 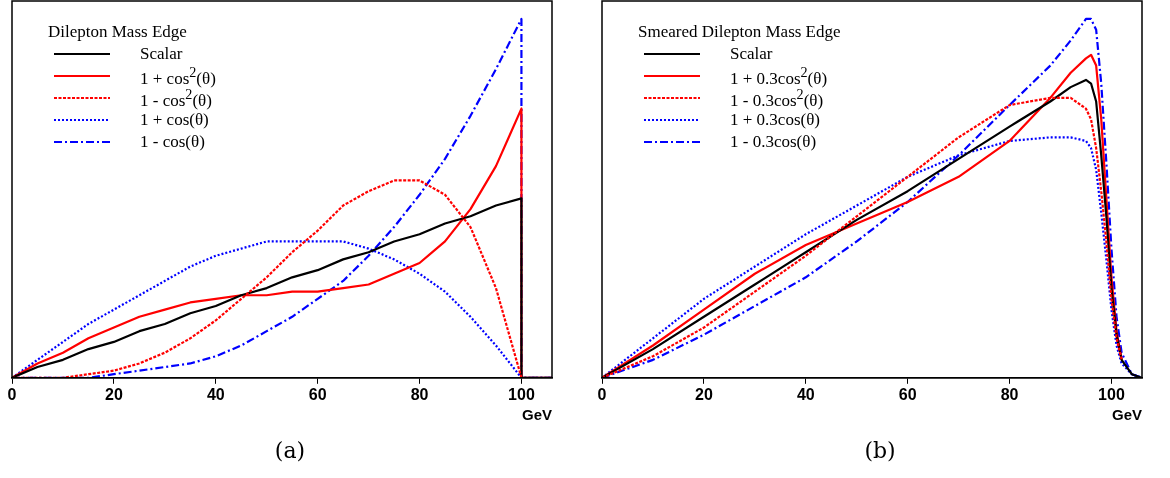 I want to click on text: (b), so click(x=880, y=450).